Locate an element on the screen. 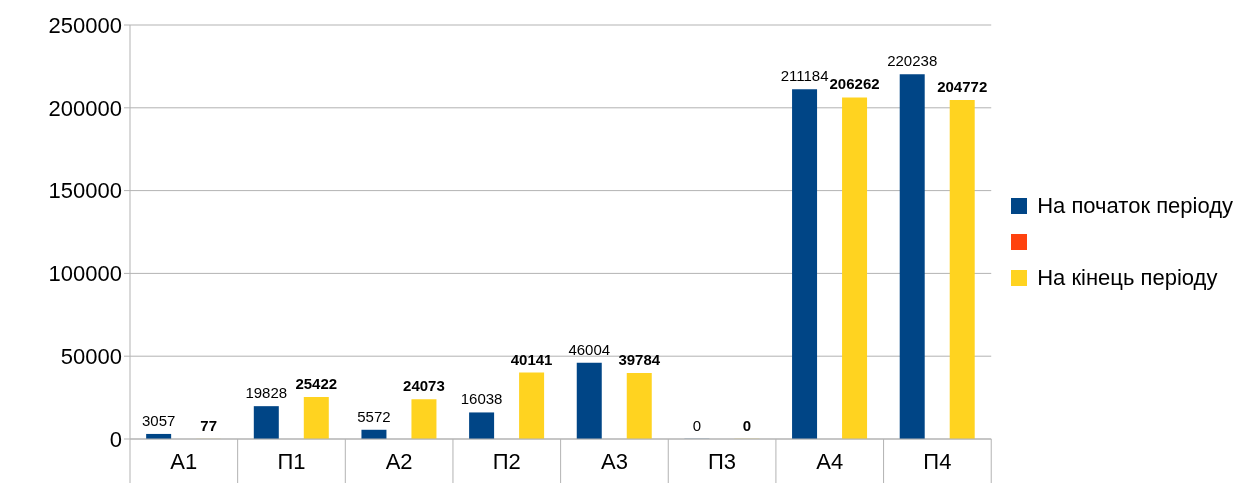 The image size is (1243, 483). data-label: 220238 is located at coordinates (912, 61).